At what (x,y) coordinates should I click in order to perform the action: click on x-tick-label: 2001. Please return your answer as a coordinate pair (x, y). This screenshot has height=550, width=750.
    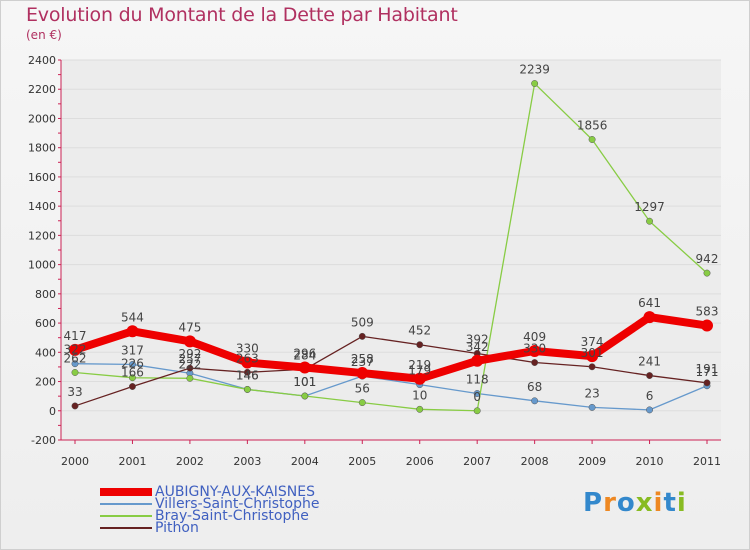
    Looking at the image, I should click on (132, 461).